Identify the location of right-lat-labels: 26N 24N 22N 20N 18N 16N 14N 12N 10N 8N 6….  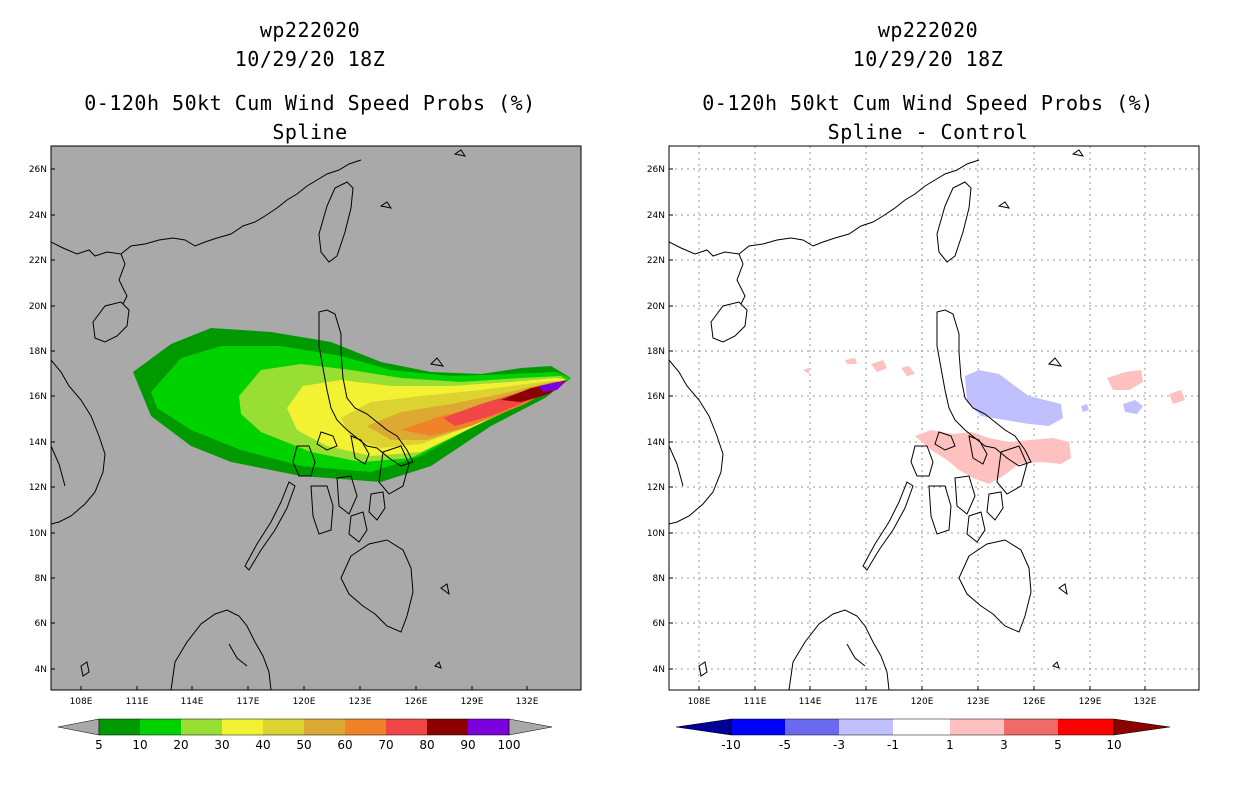
(656, 420).